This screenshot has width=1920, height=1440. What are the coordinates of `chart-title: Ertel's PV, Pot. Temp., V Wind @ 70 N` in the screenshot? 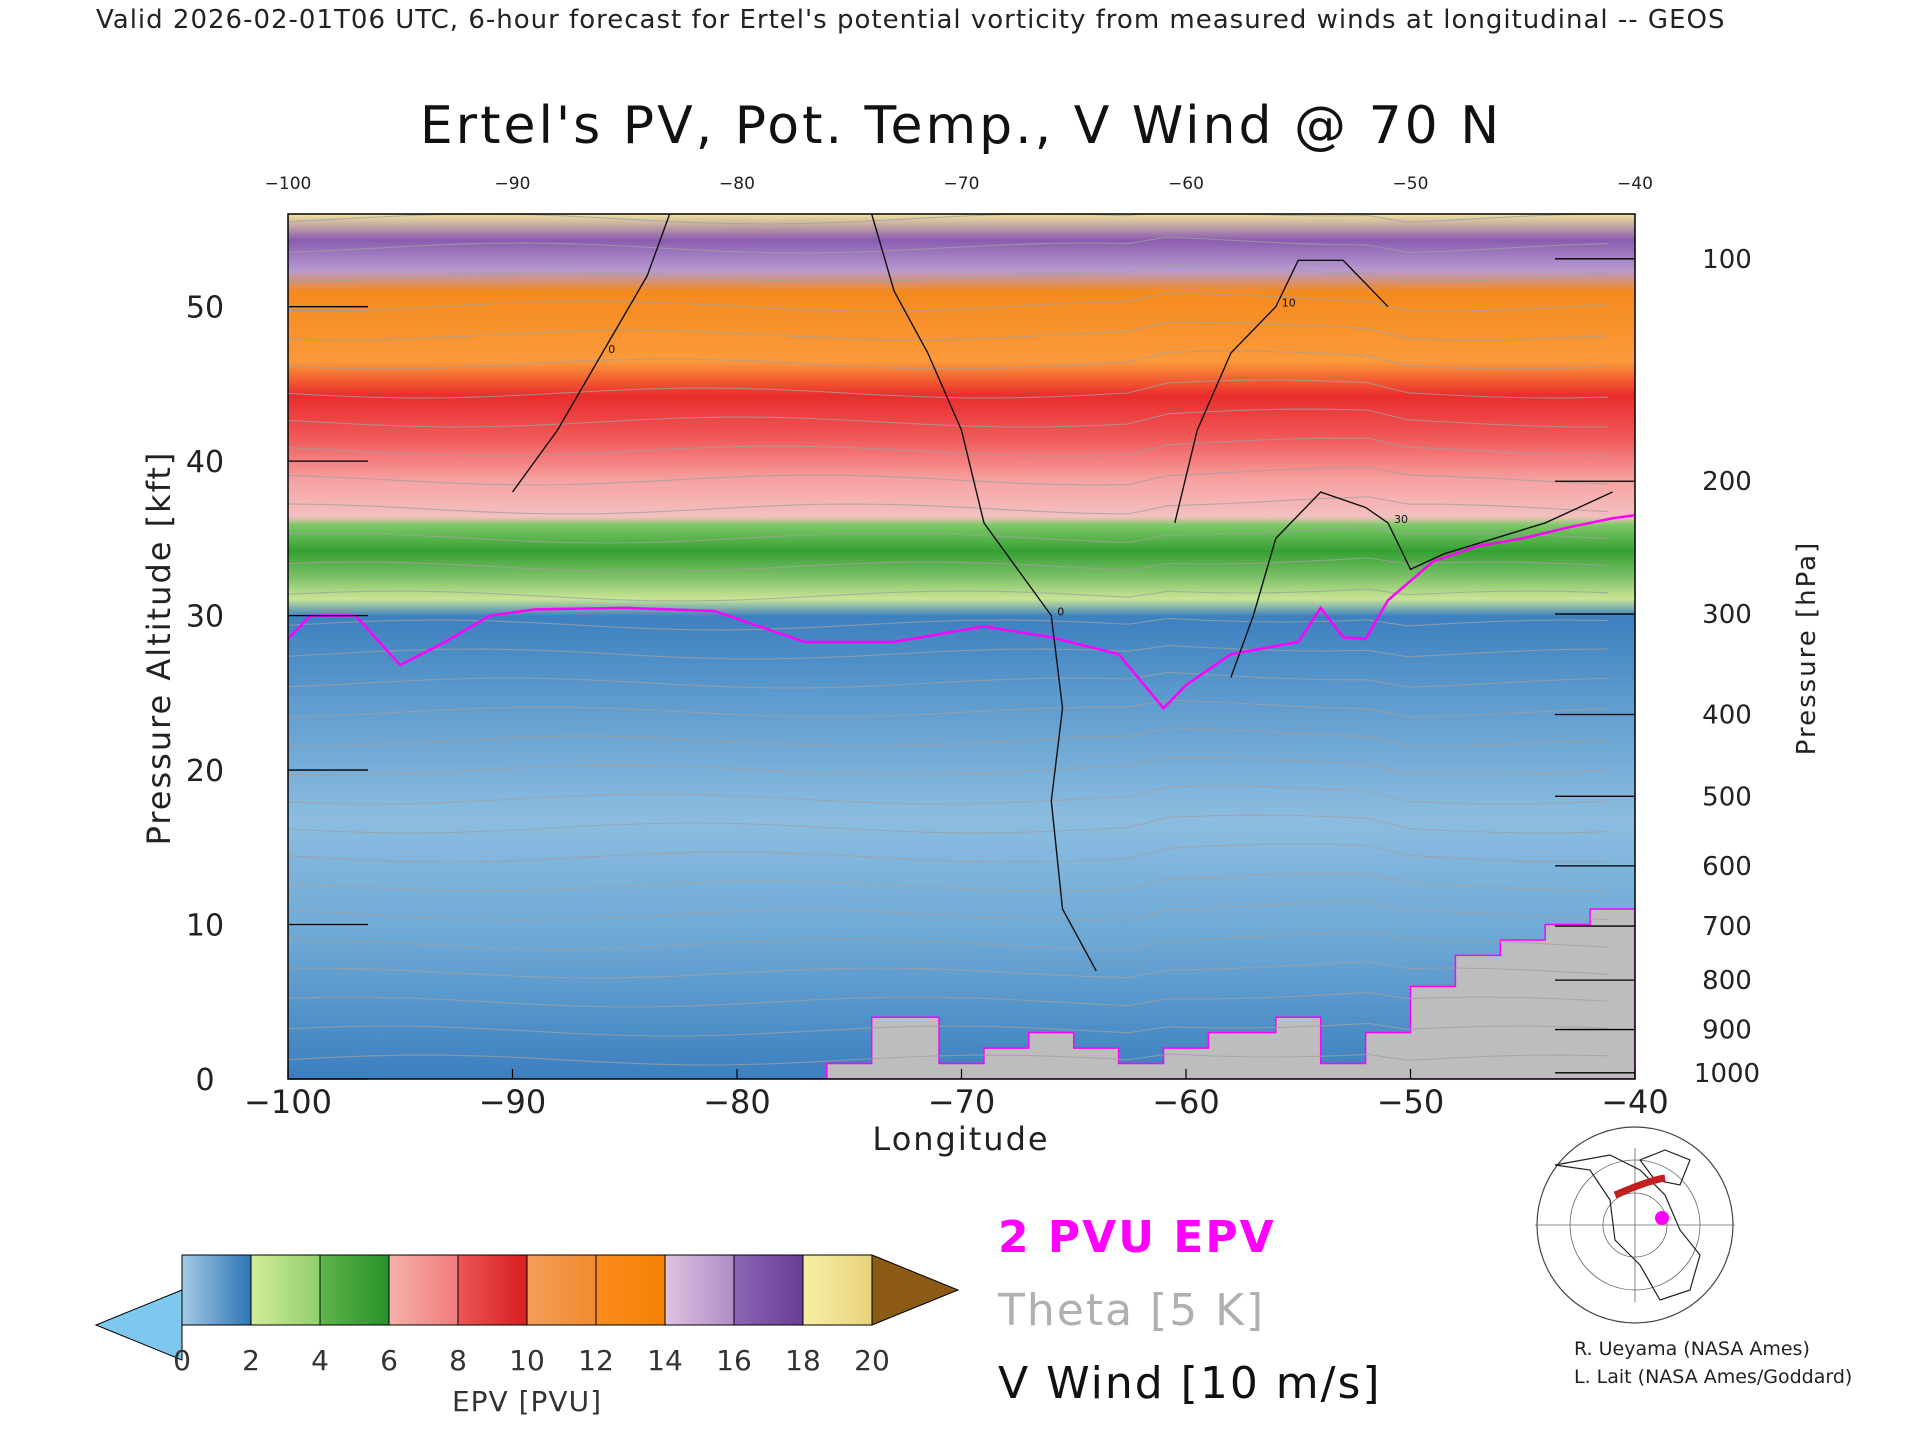 It's located at (961, 126).